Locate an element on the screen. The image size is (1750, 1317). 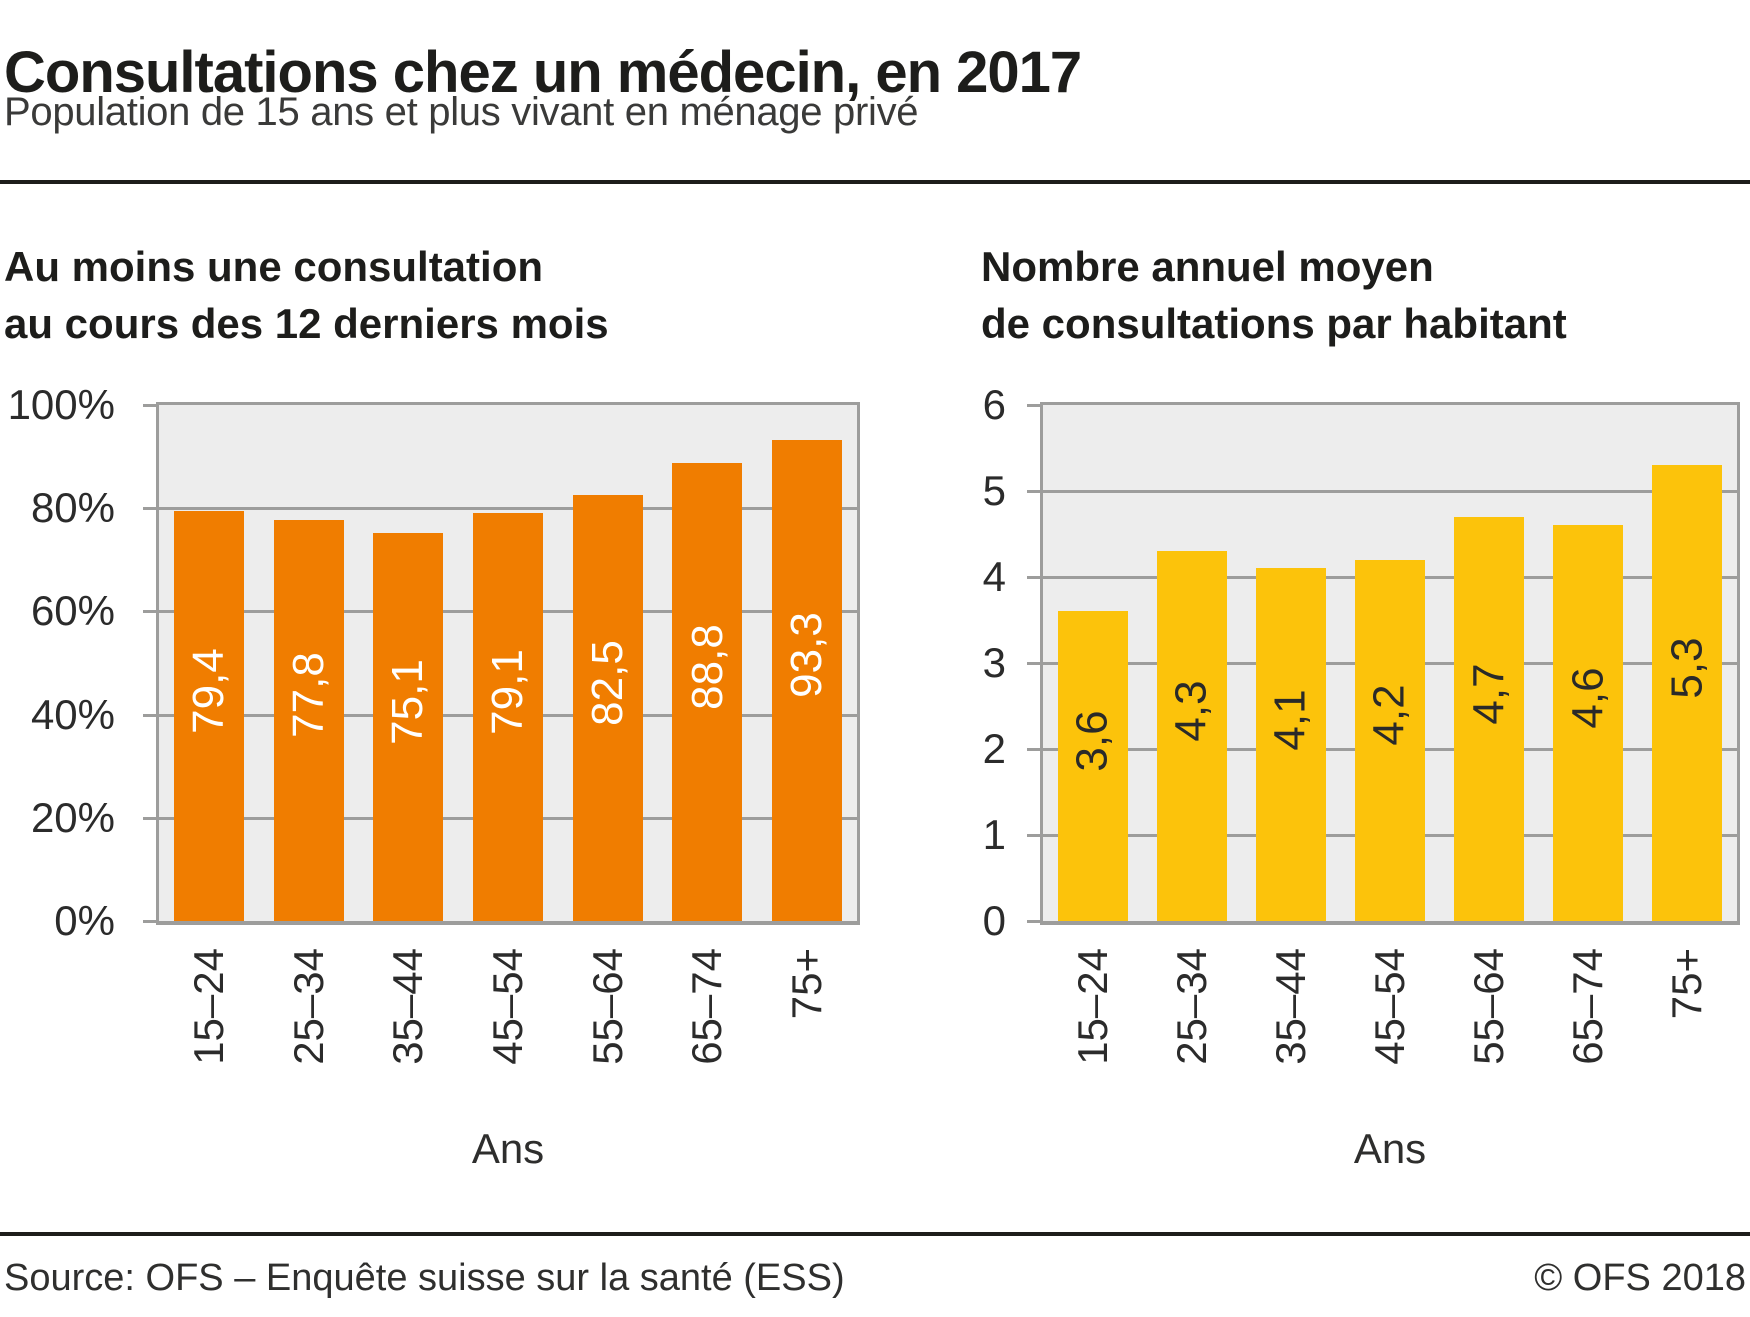
y-tick-label: 4 is located at coordinates (994, 576).